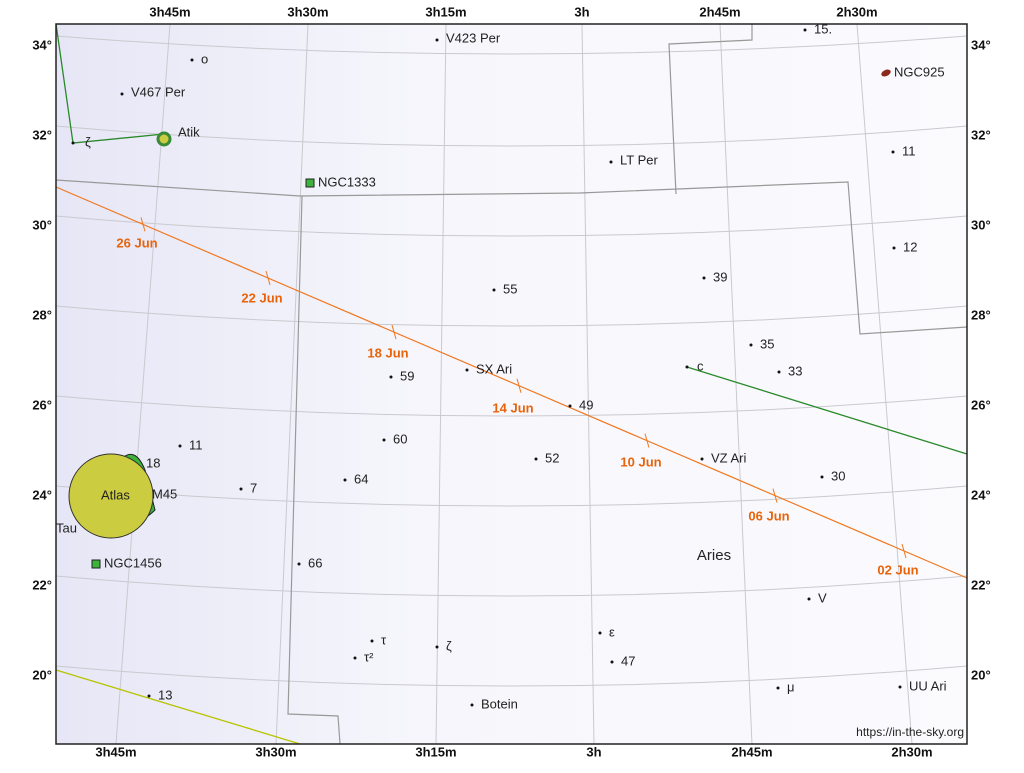 This screenshot has height=773, width=1024. What do you see at coordinates (700, 365) in the screenshot?
I see `object-label: c` at bounding box center [700, 365].